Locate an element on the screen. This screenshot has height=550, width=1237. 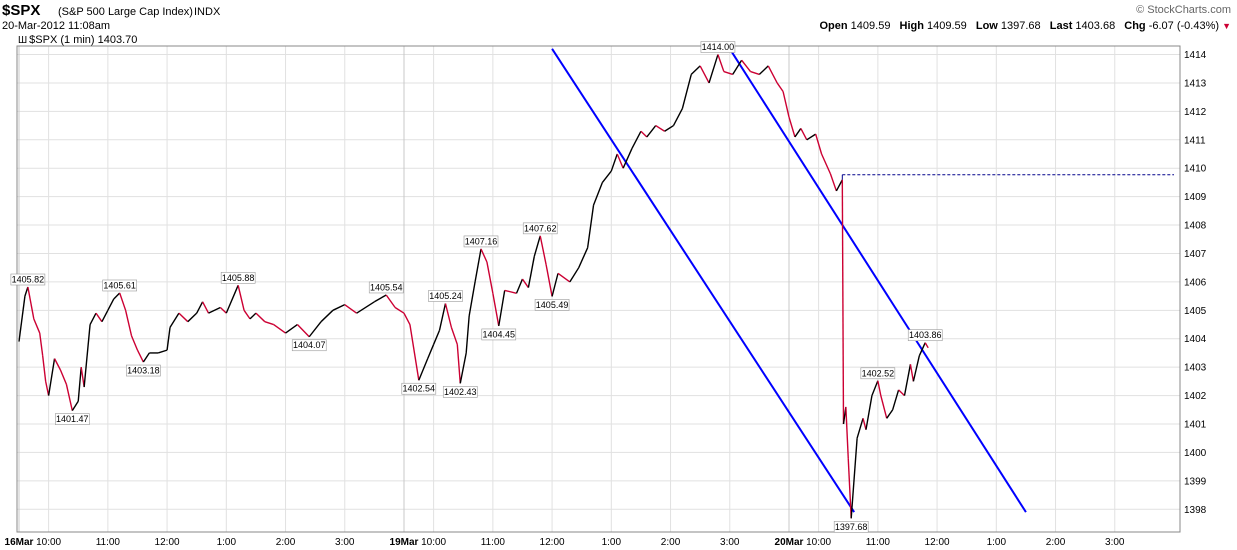
x-tick-label: 11:00 is located at coordinates (878, 542).